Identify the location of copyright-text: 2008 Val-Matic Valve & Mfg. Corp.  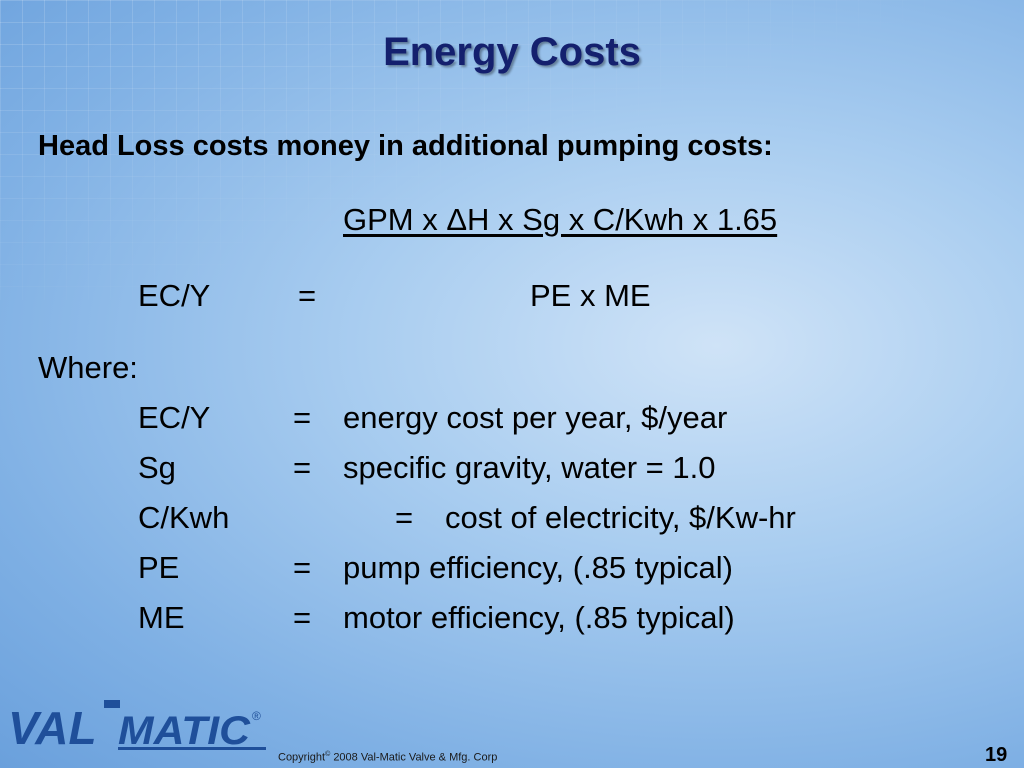
(415, 757).